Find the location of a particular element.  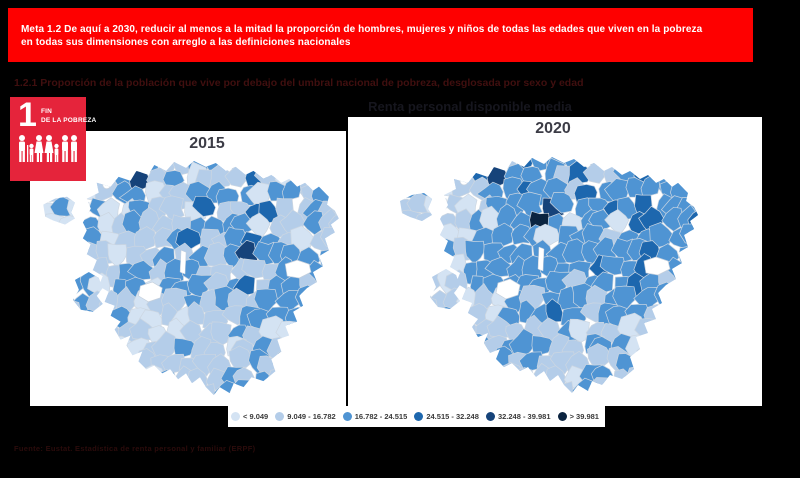

legend-class-label: 16.782 - 24.515 is located at coordinates (381, 416).